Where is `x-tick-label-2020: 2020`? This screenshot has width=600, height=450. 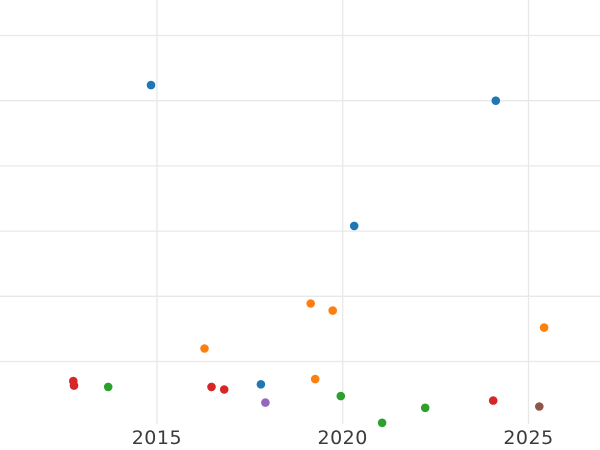
x-tick-label-2020: 2020 is located at coordinates (342, 438).